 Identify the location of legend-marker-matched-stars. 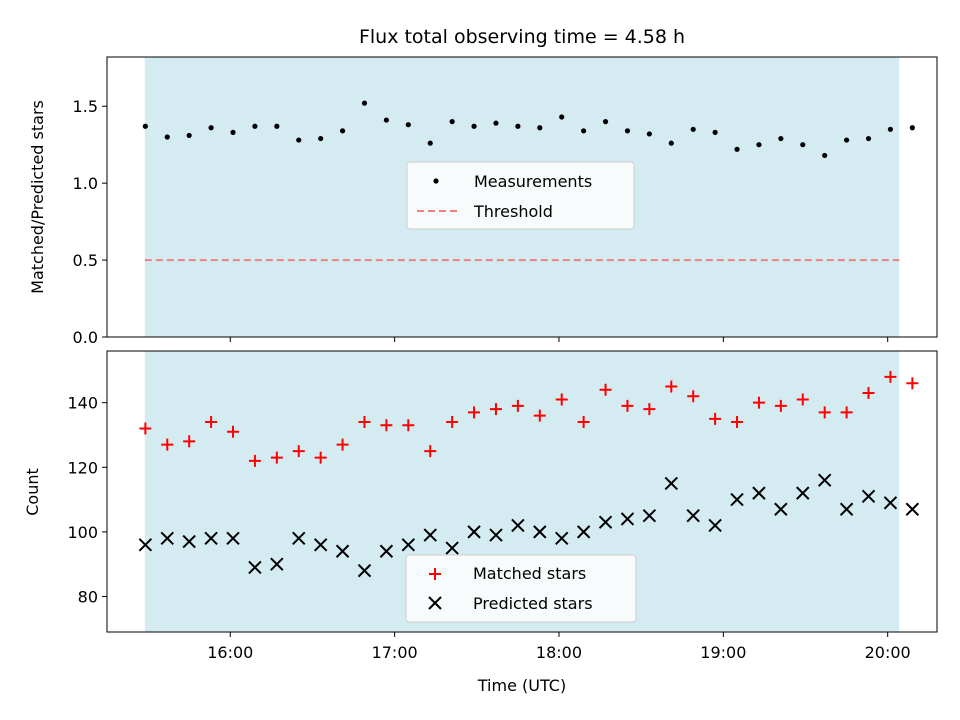
(435, 574).